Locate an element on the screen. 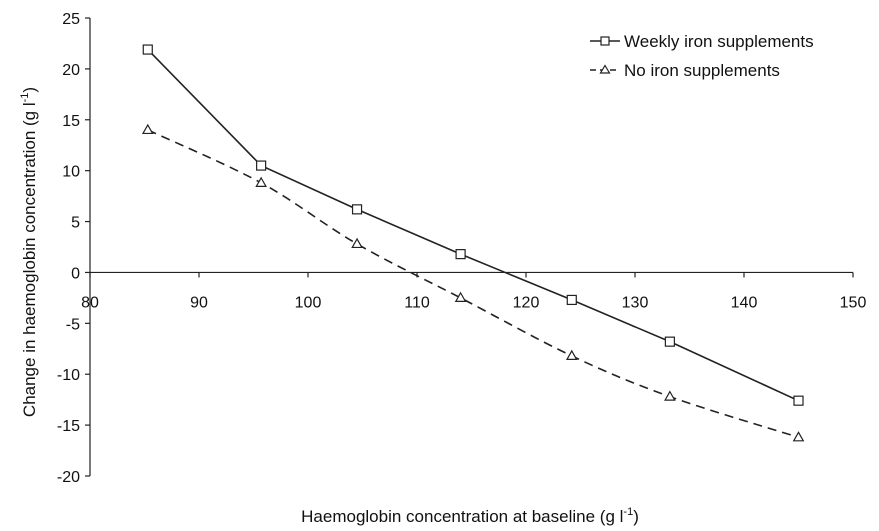  y-tick-label: 0 is located at coordinates (75, 273).